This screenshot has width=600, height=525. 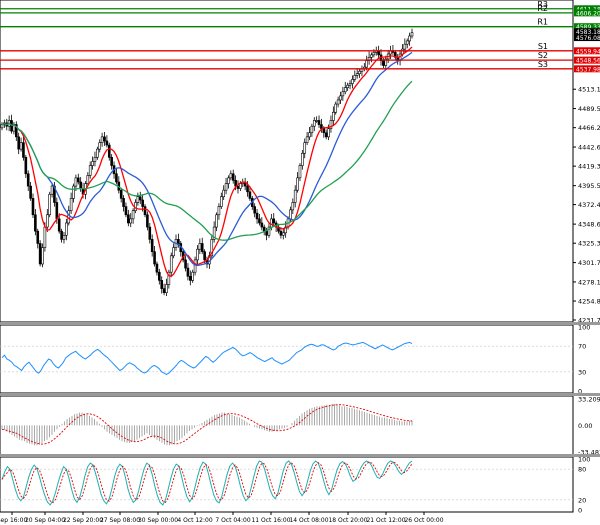 What do you see at coordinates (589, 167) in the screenshot?
I see `y-tick-label: 4419.30` at bounding box center [589, 167].